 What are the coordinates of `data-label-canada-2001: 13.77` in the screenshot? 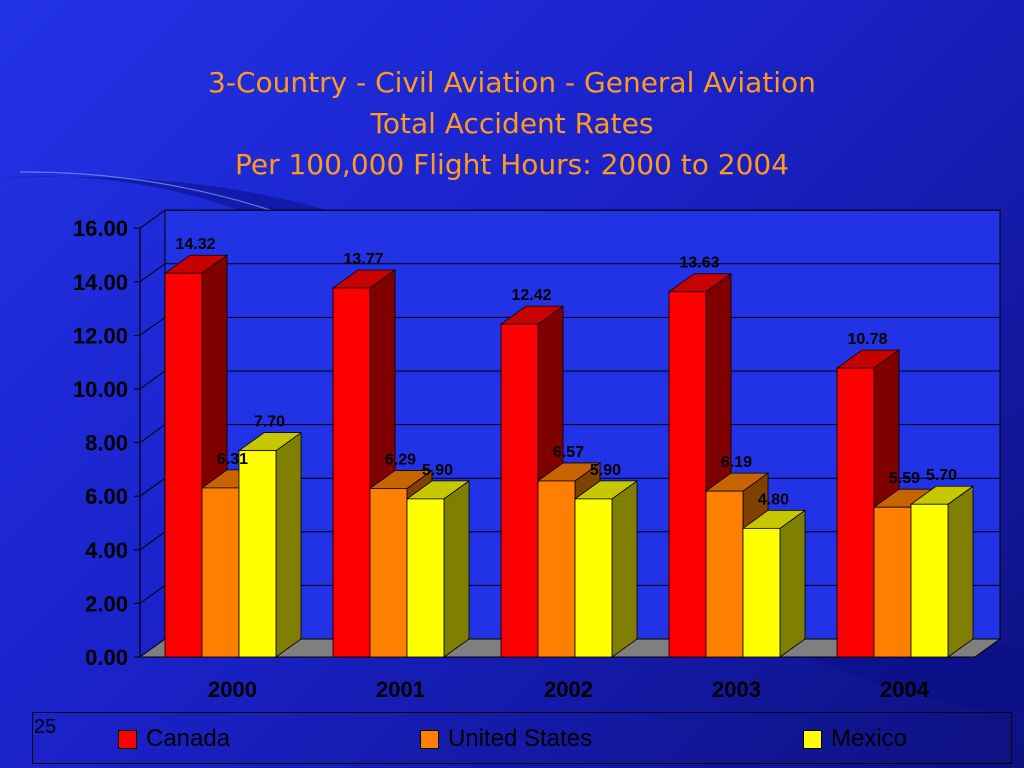 It's located at (363, 259).